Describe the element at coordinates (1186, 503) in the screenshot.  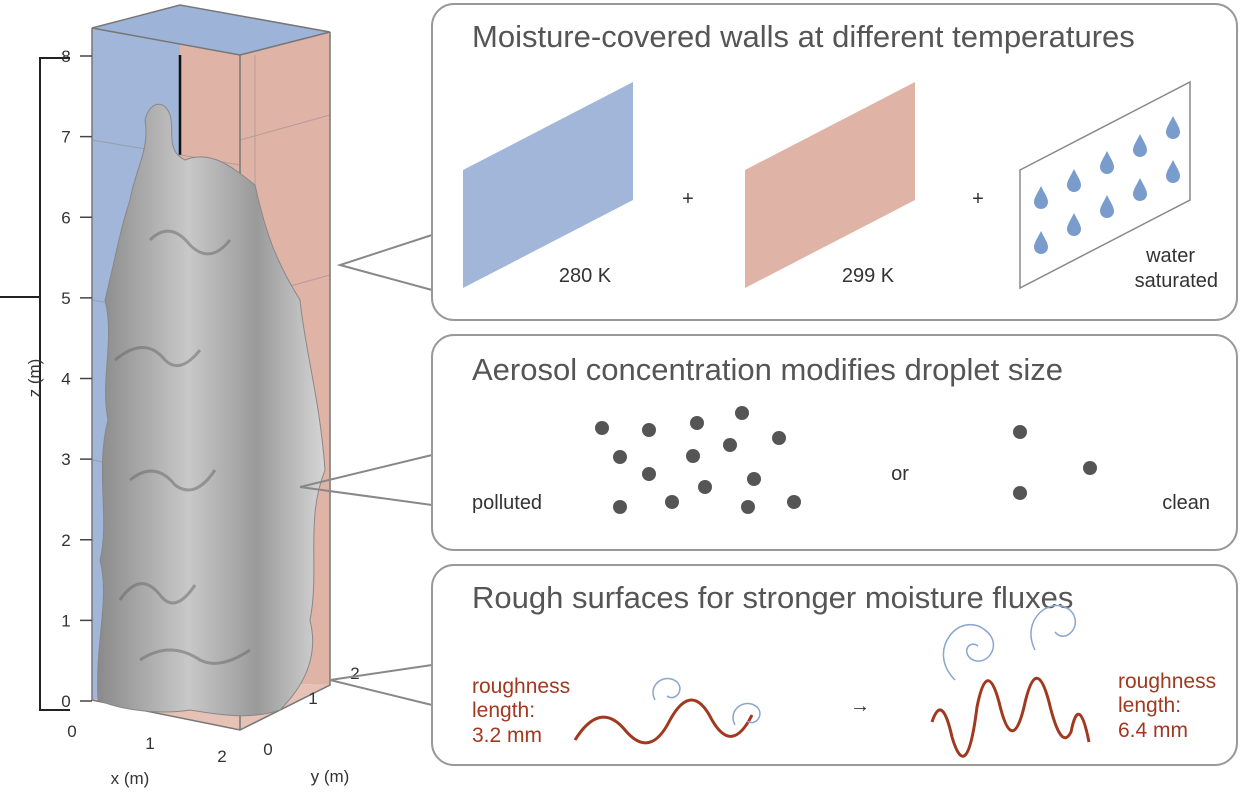
I see `label: clean` at that location.